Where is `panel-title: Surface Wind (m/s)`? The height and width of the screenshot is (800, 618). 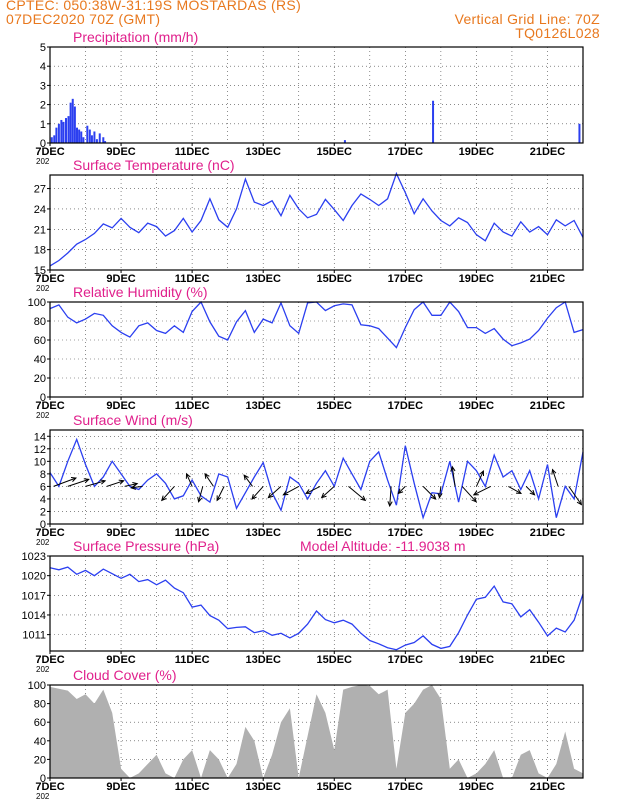 panel-title: Surface Wind (m/s) is located at coordinates (133, 420).